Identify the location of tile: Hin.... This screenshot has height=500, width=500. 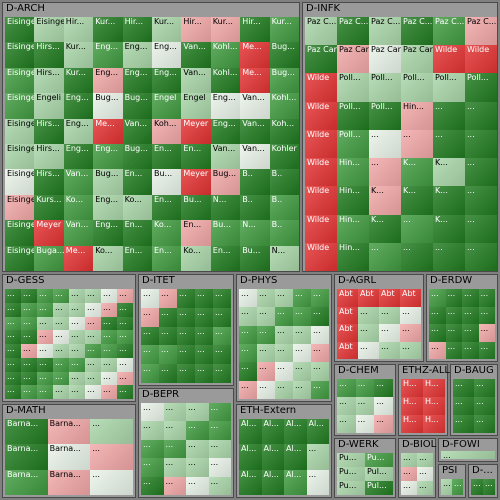
(353, 229).